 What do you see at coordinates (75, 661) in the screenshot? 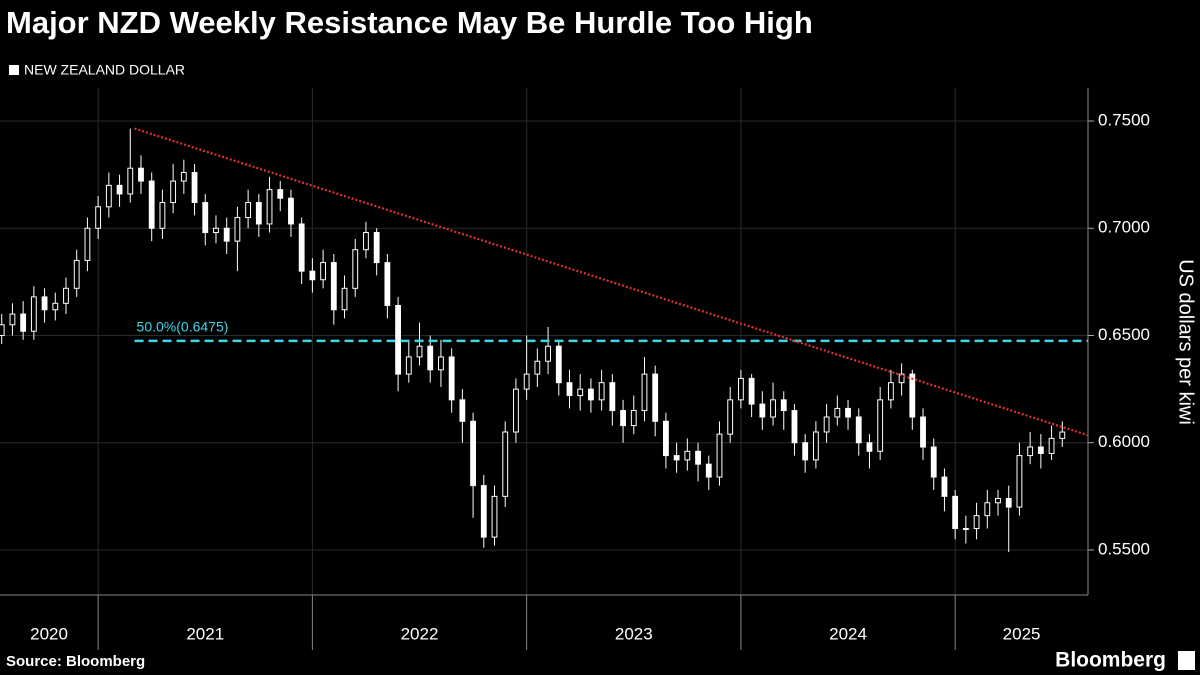
I see `source: Source: Bloomberg` at bounding box center [75, 661].